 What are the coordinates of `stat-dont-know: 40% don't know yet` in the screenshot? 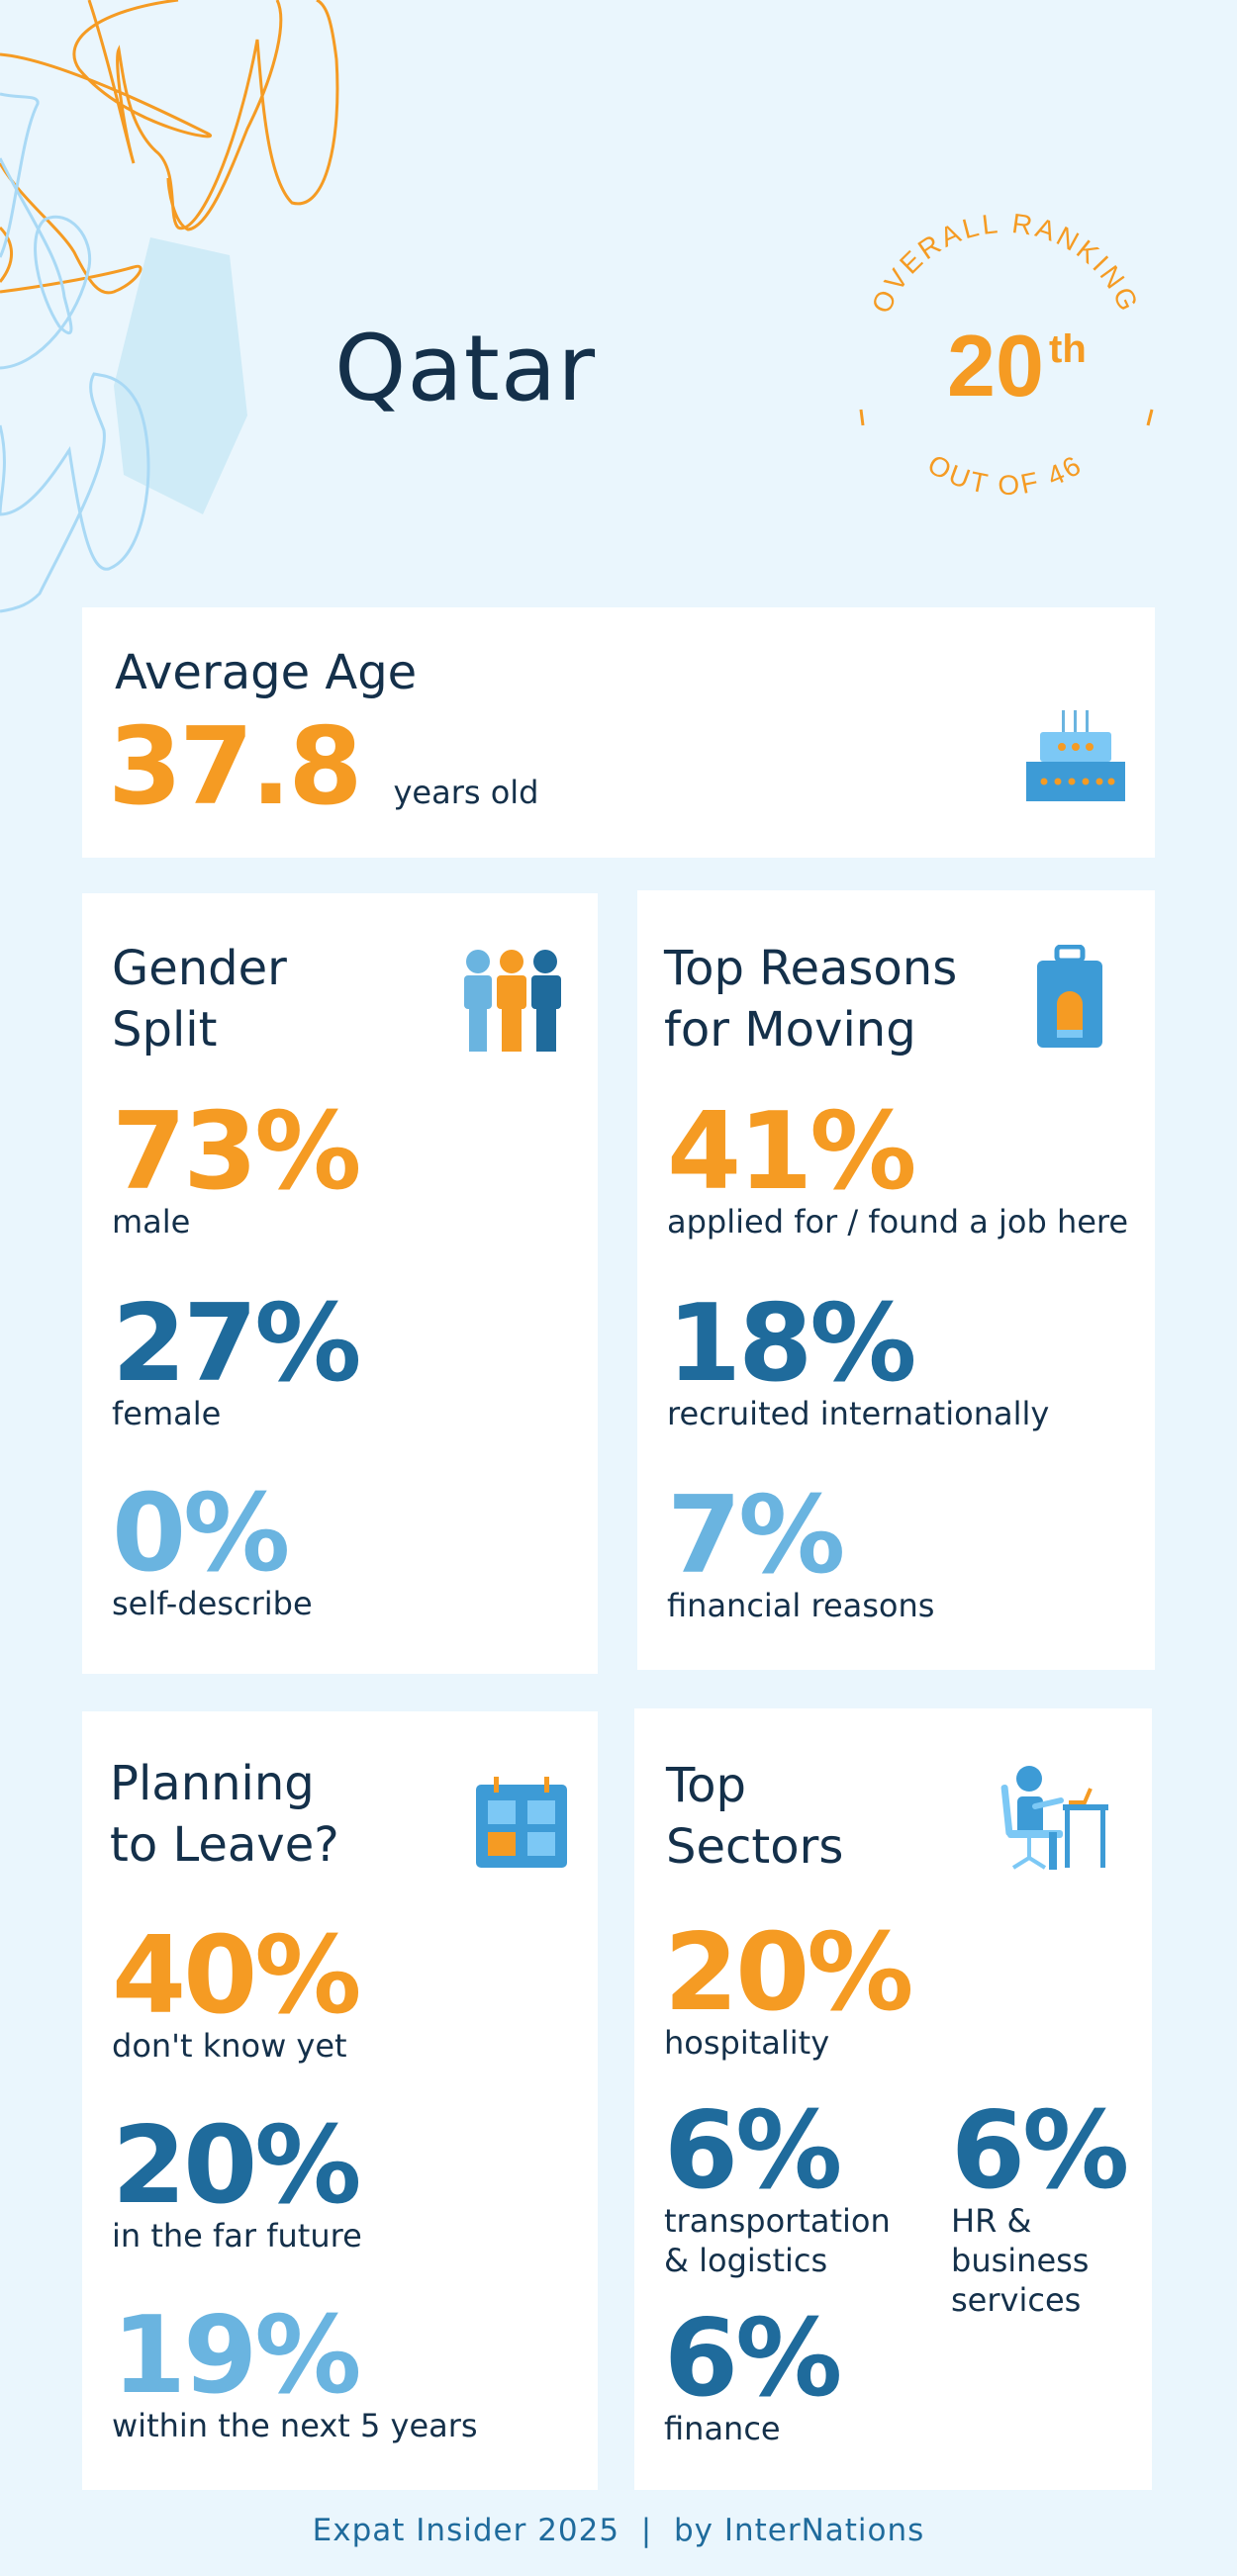 It's located at (237, 1990).